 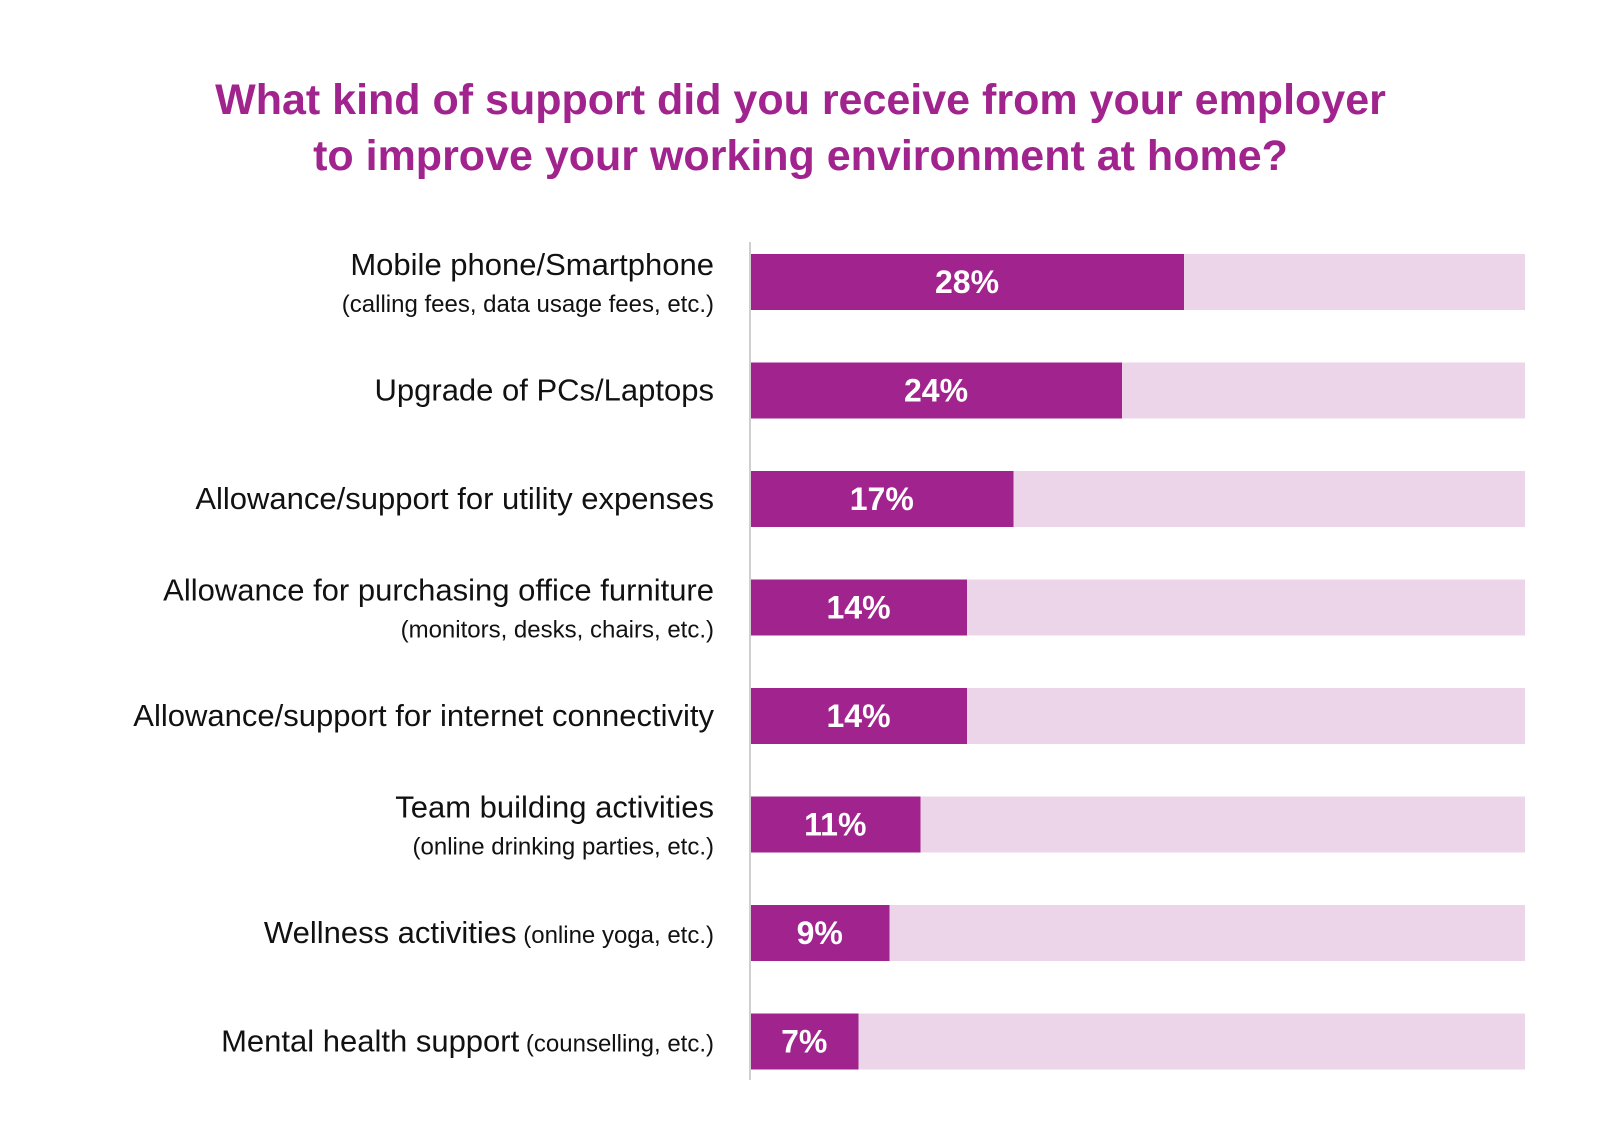 I want to click on category-sublabel: (monitors, desks, chairs, etc.), so click(x=557, y=630).